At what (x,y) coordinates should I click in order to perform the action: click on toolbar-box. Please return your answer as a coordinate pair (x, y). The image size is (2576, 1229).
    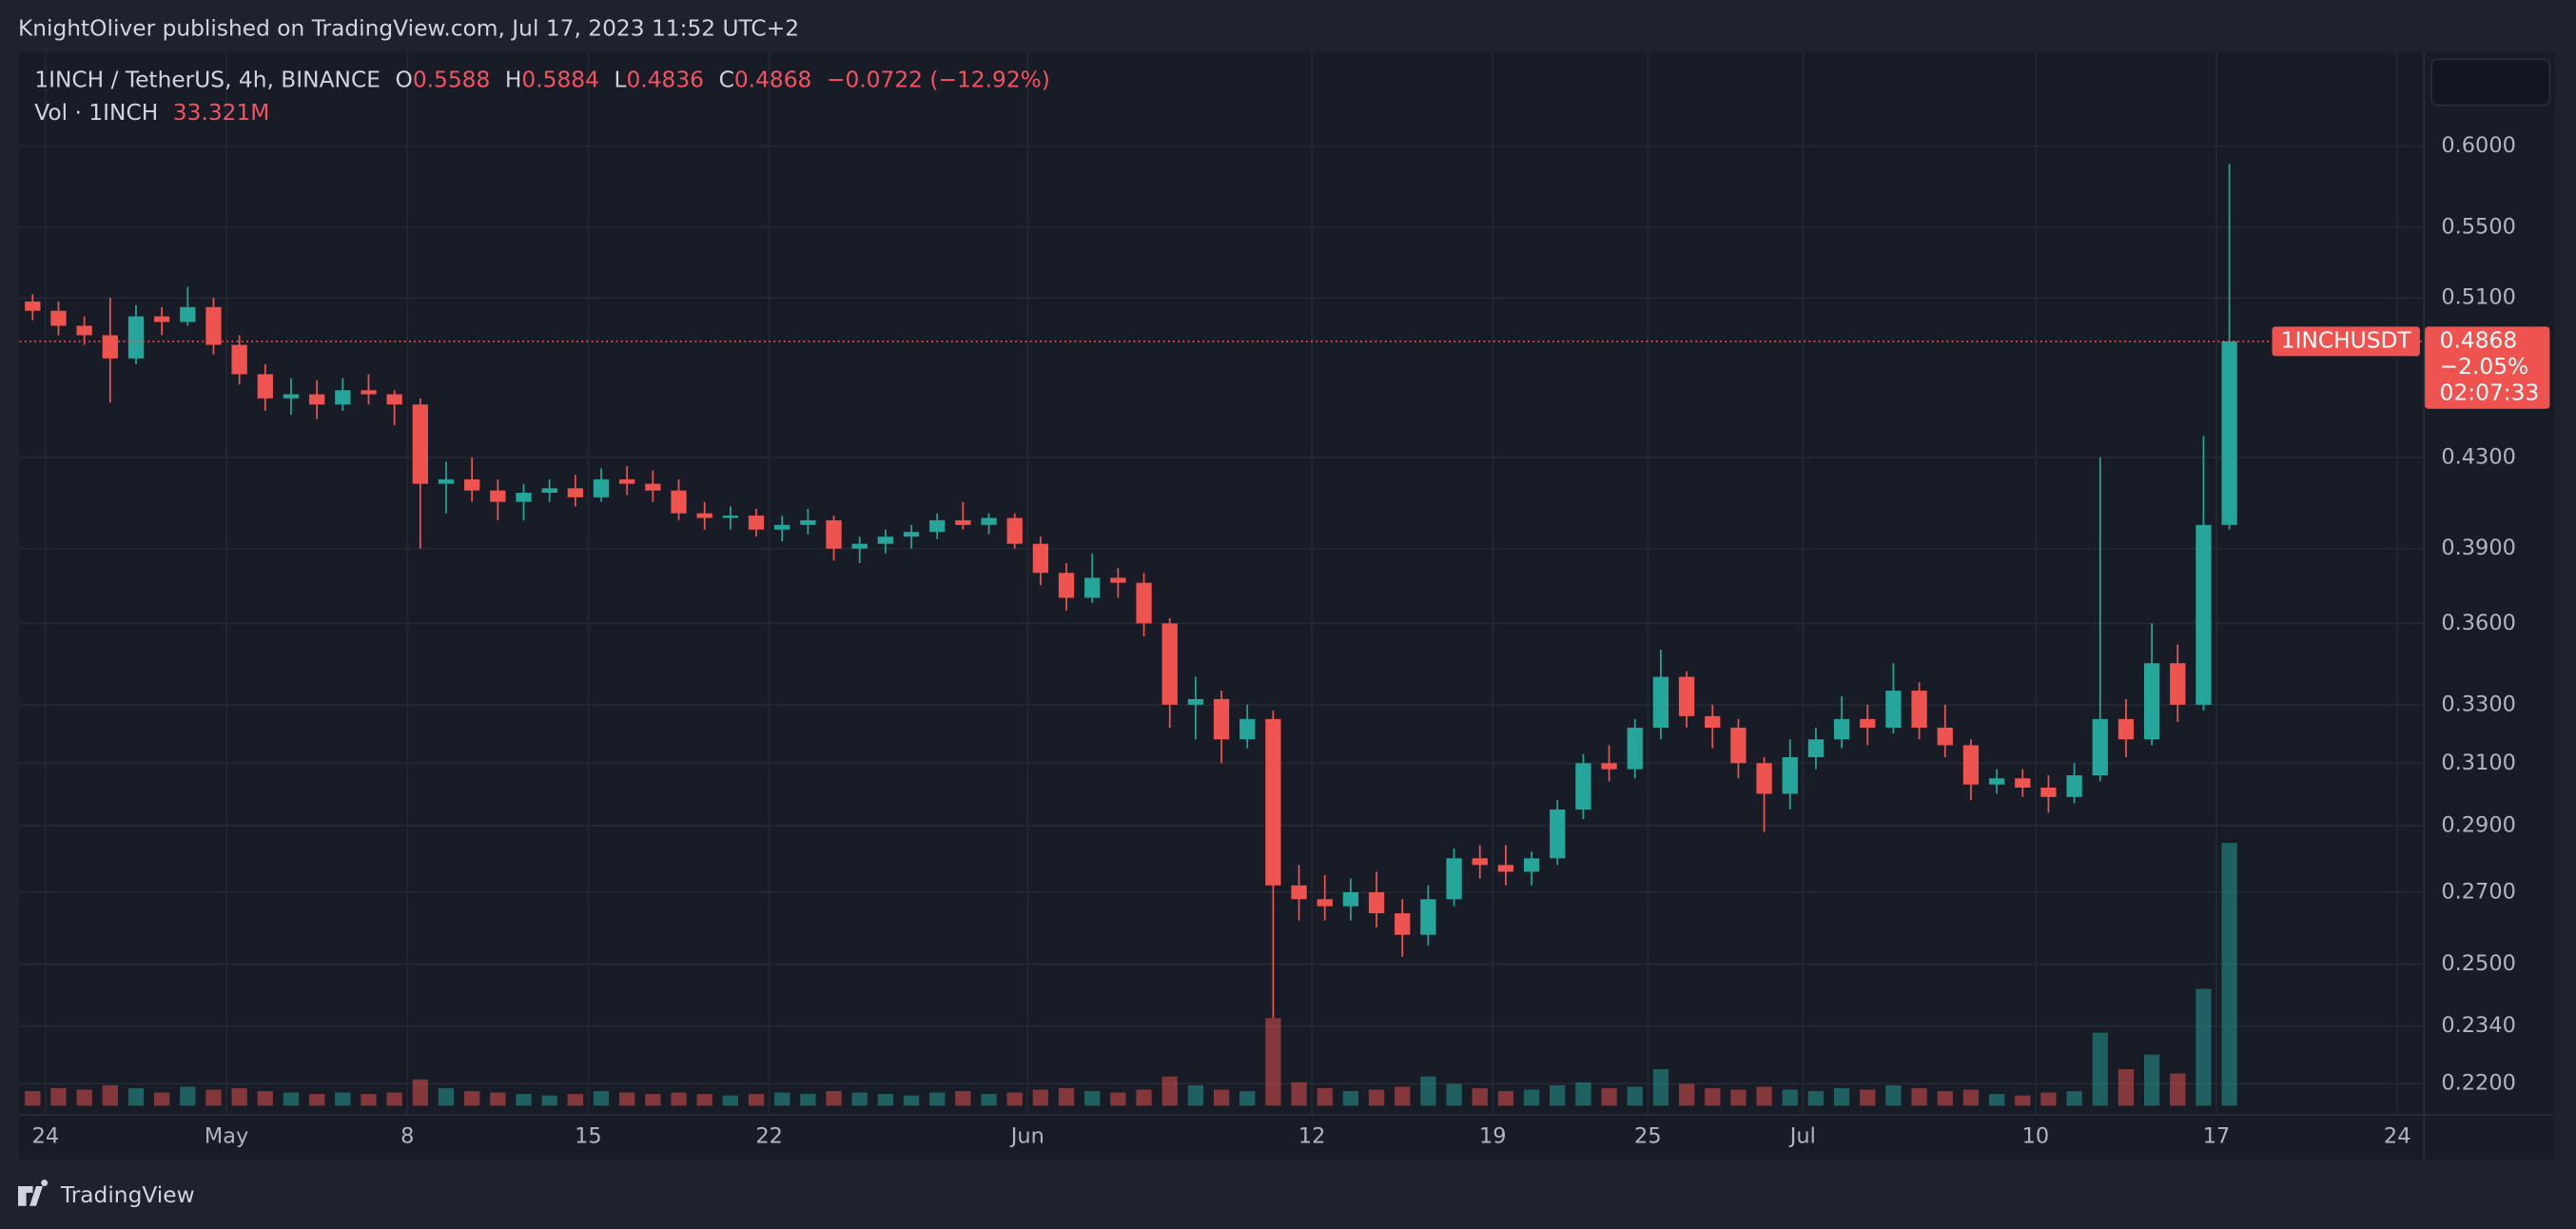
    Looking at the image, I should click on (2491, 82).